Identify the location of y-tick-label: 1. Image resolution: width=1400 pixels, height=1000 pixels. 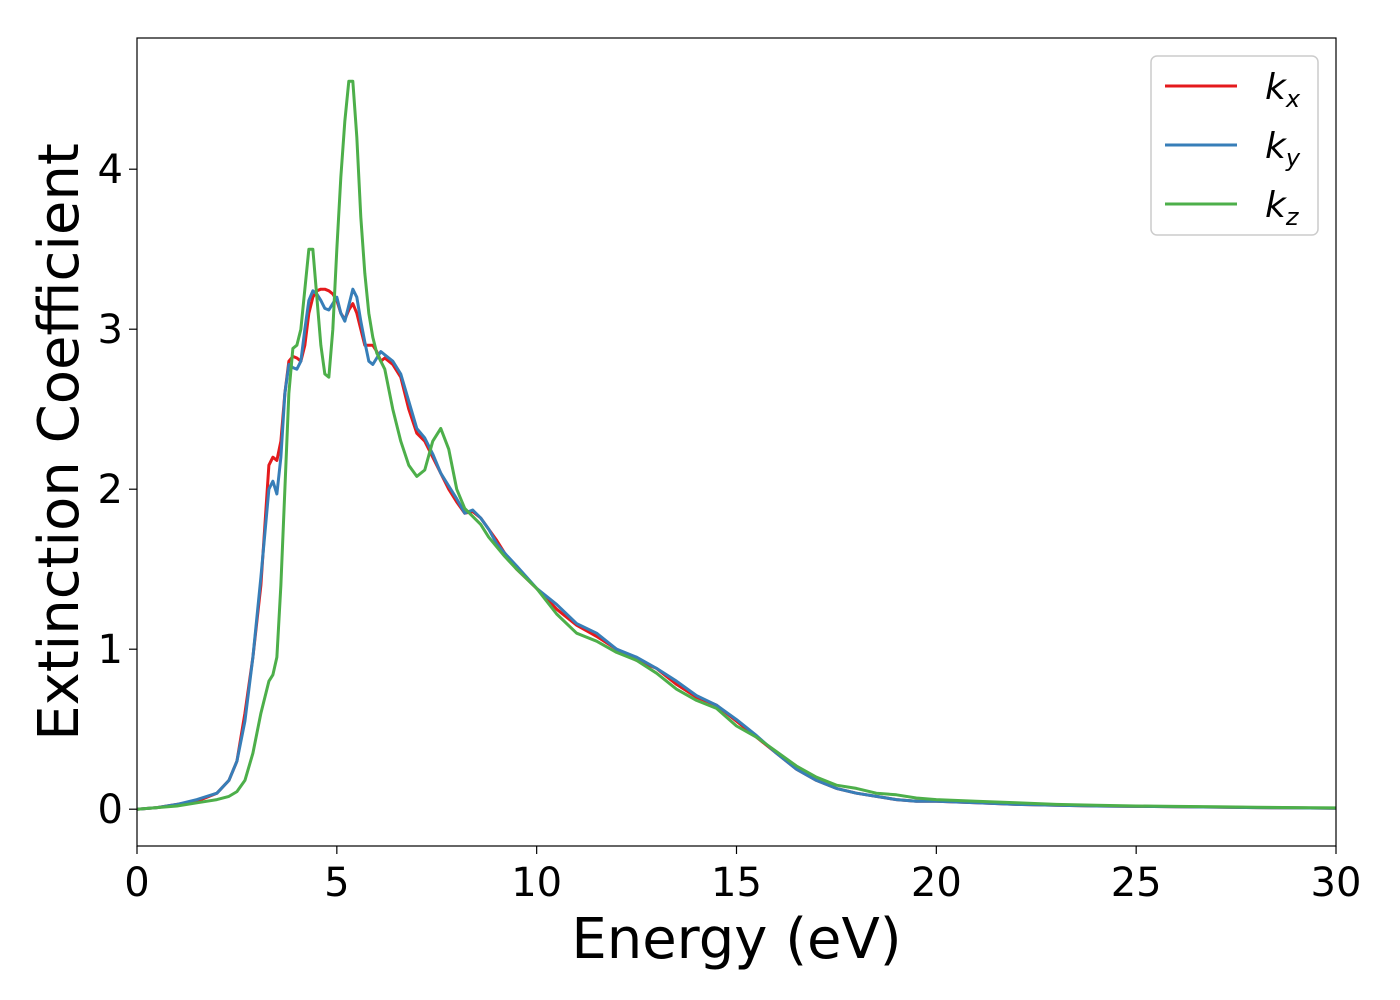
(110, 650).